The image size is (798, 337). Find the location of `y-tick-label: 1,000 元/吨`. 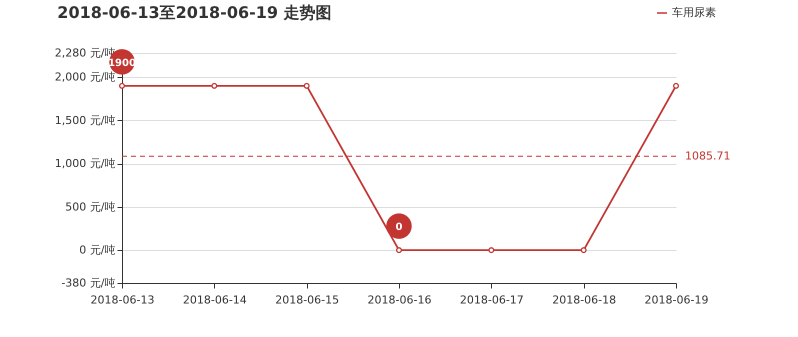

y-tick-label: 1,000 元/吨 is located at coordinates (85, 163).